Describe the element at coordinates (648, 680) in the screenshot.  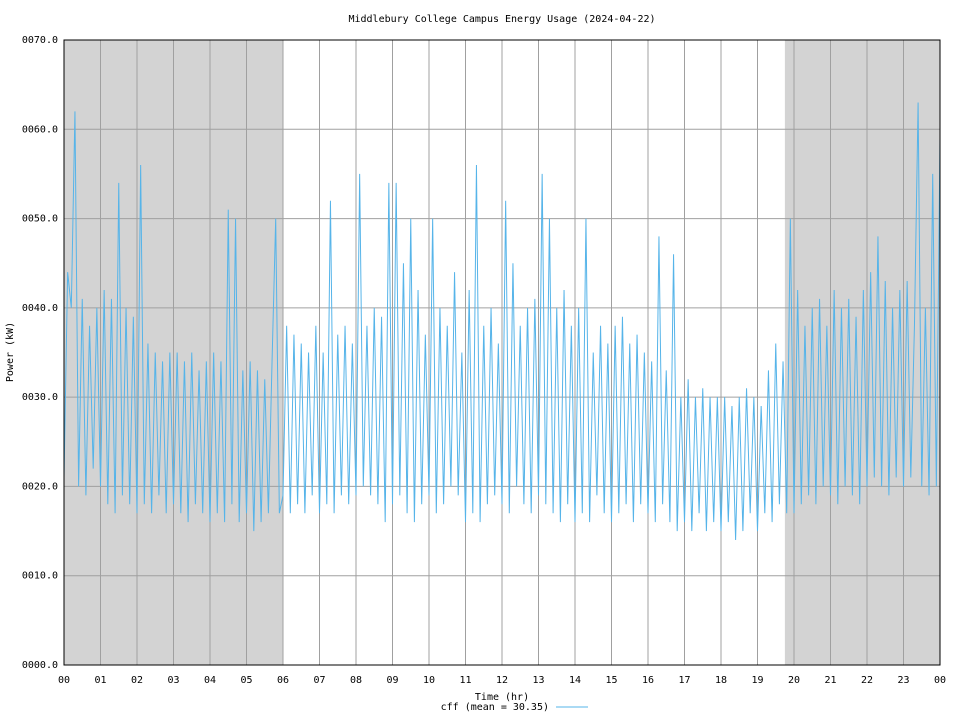
I see `x-tick-label: 16` at that location.